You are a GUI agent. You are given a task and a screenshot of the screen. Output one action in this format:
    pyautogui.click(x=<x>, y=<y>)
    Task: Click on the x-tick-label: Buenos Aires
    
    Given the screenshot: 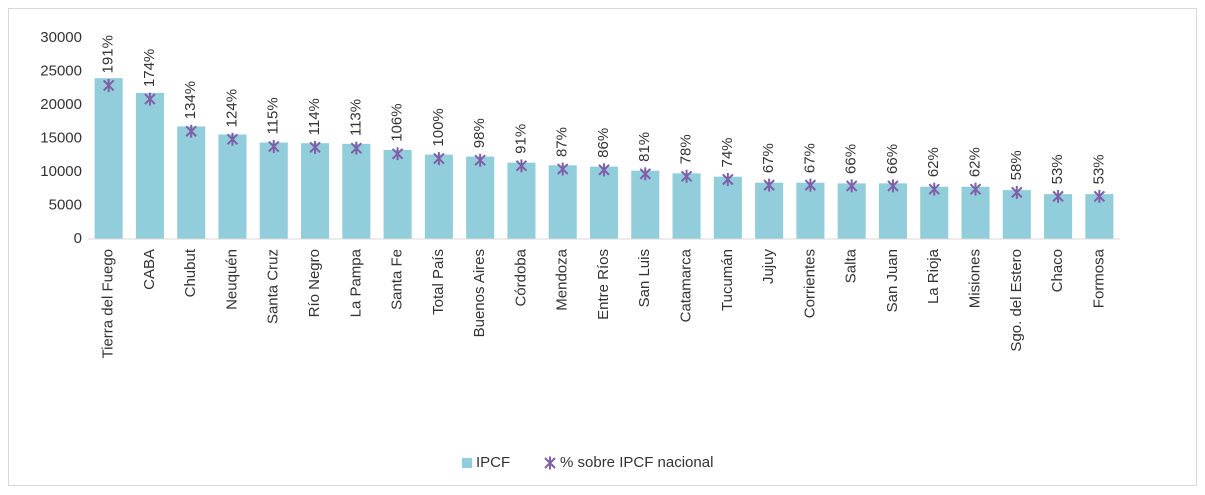 What is the action you would take?
    pyautogui.click(x=479, y=293)
    